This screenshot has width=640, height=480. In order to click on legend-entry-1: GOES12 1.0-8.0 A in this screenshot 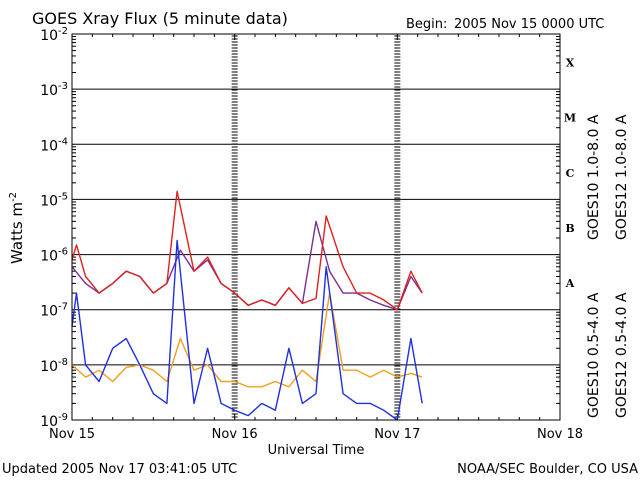, I will do `click(622, 177)`.